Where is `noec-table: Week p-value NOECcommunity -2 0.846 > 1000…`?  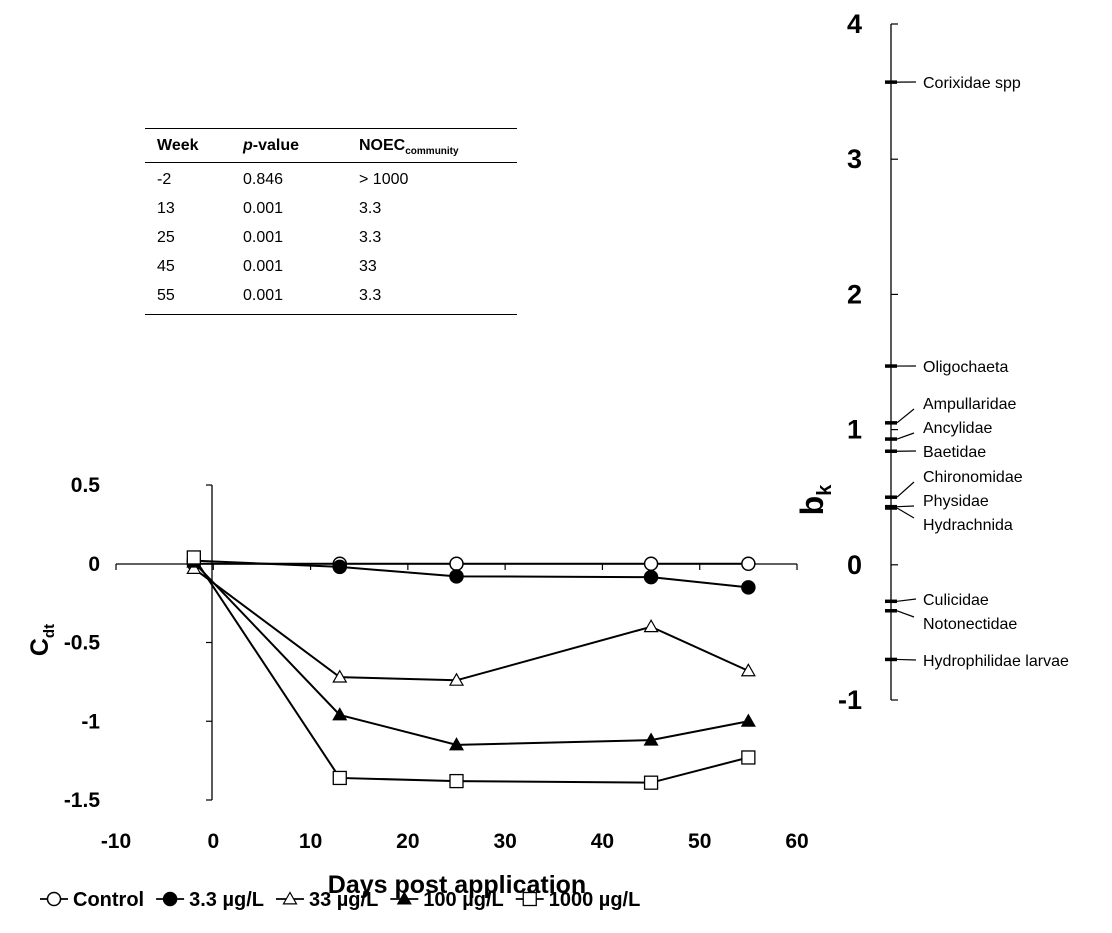
noec-table: Week p-value NOECcommunity -2 0.846 > 1000… is located at coordinates (331, 221).